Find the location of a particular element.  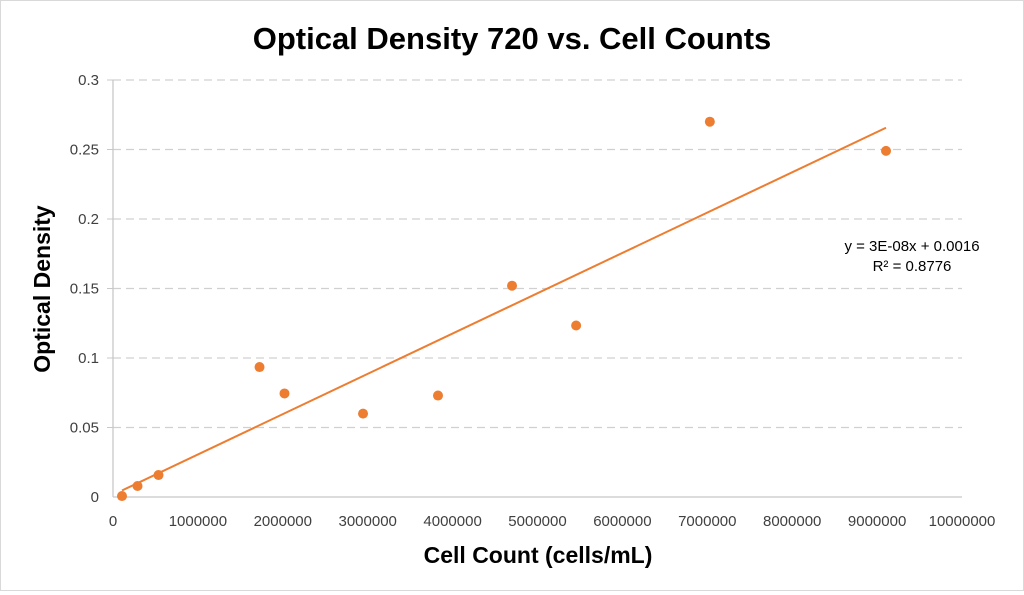

y-tick-label: 0.3 is located at coordinates (88, 80).